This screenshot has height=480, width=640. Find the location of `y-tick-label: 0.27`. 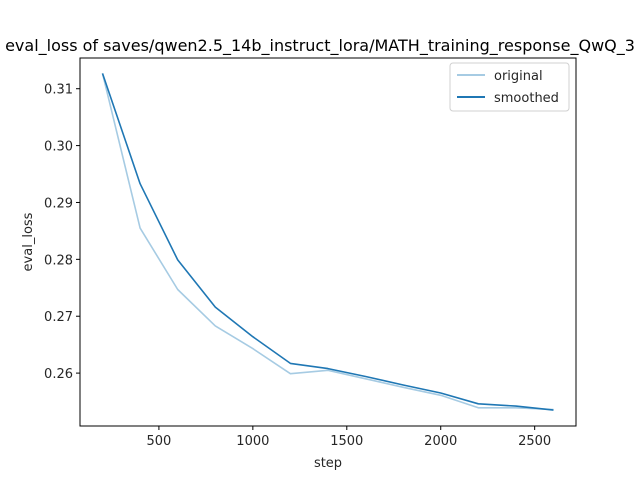

y-tick-label: 0.27 is located at coordinates (58, 317).